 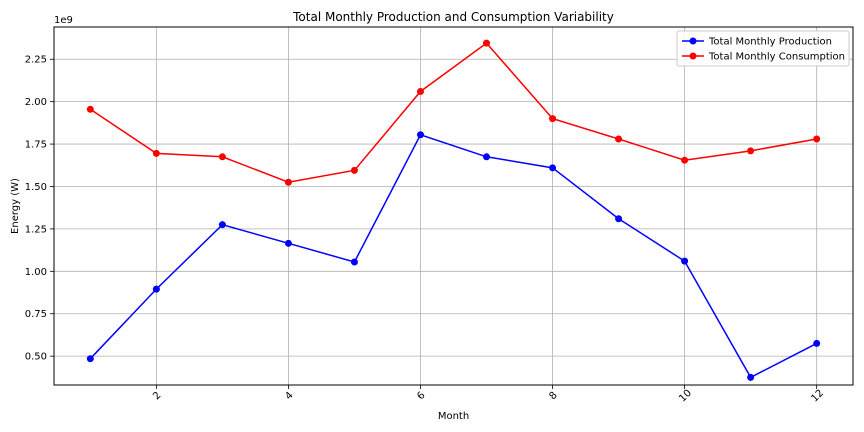 I want to click on legend-box, so click(x=763, y=48).